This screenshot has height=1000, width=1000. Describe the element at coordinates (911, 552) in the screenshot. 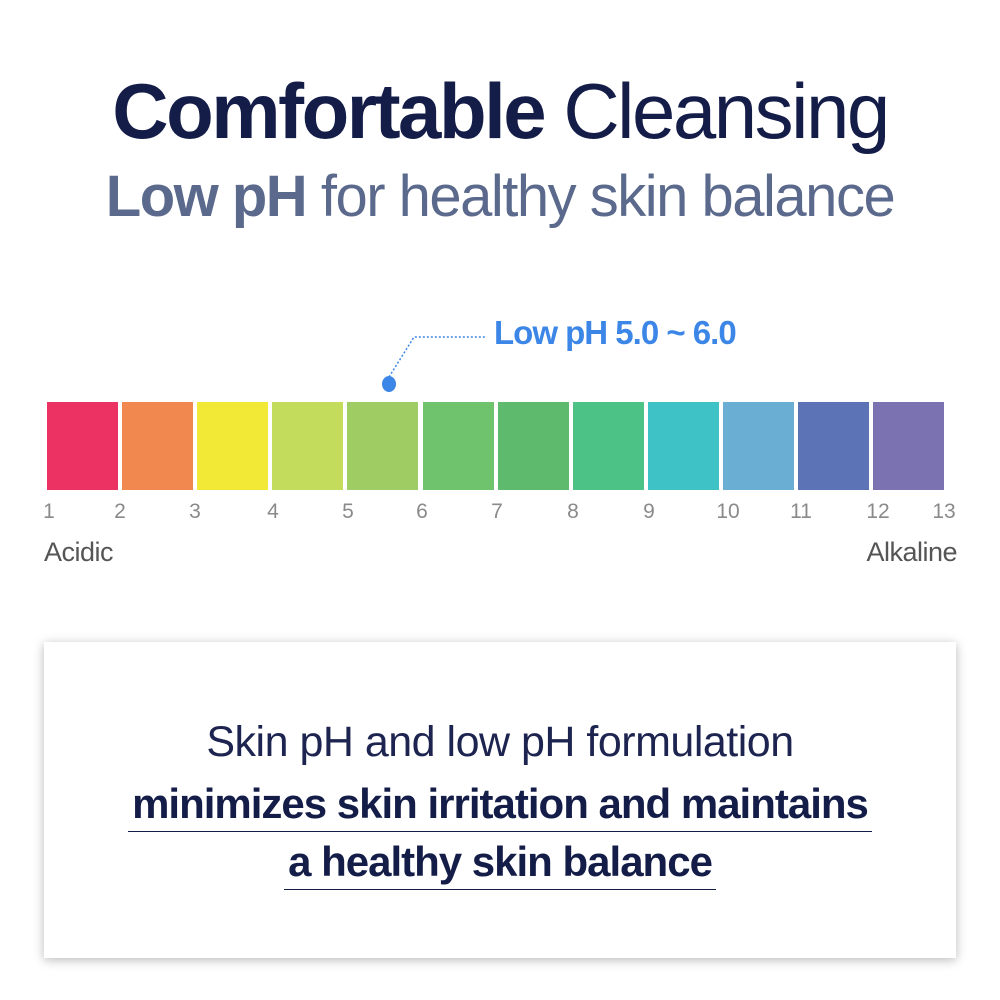

I see `alkaline-label: Alkaline` at that location.